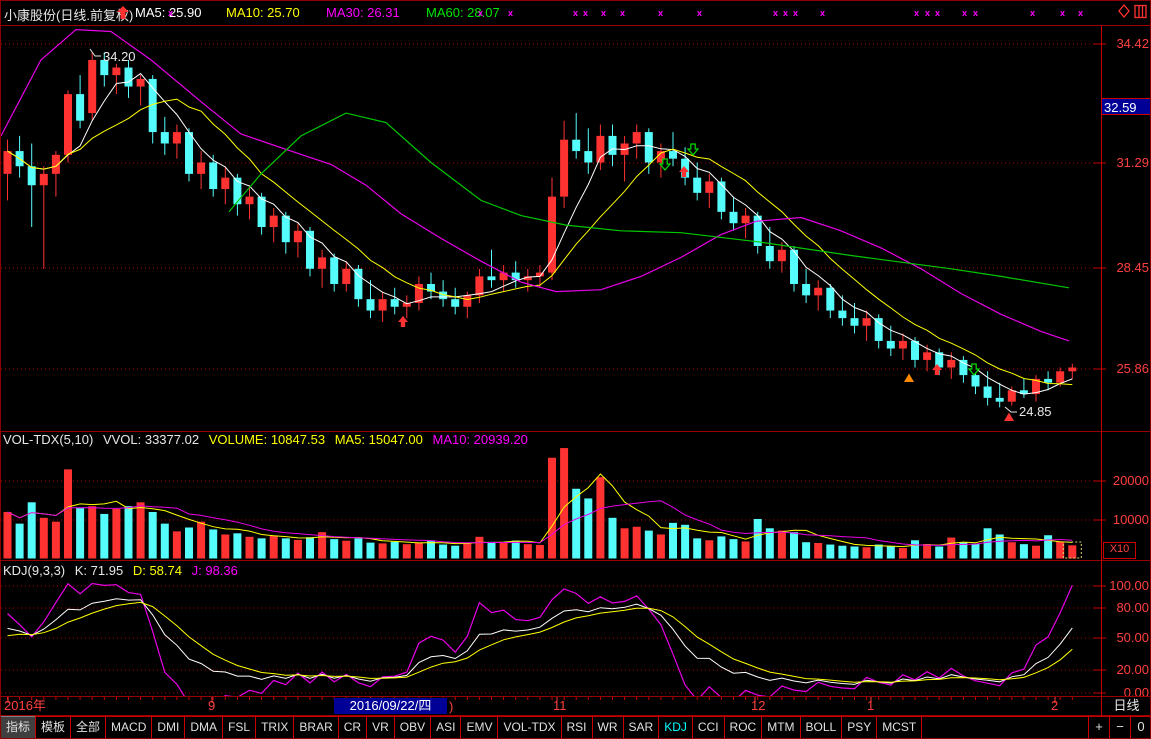 This screenshot has height=739, width=1151. I want to click on volume-value: VOLUME: 10847.53, so click(267, 439).